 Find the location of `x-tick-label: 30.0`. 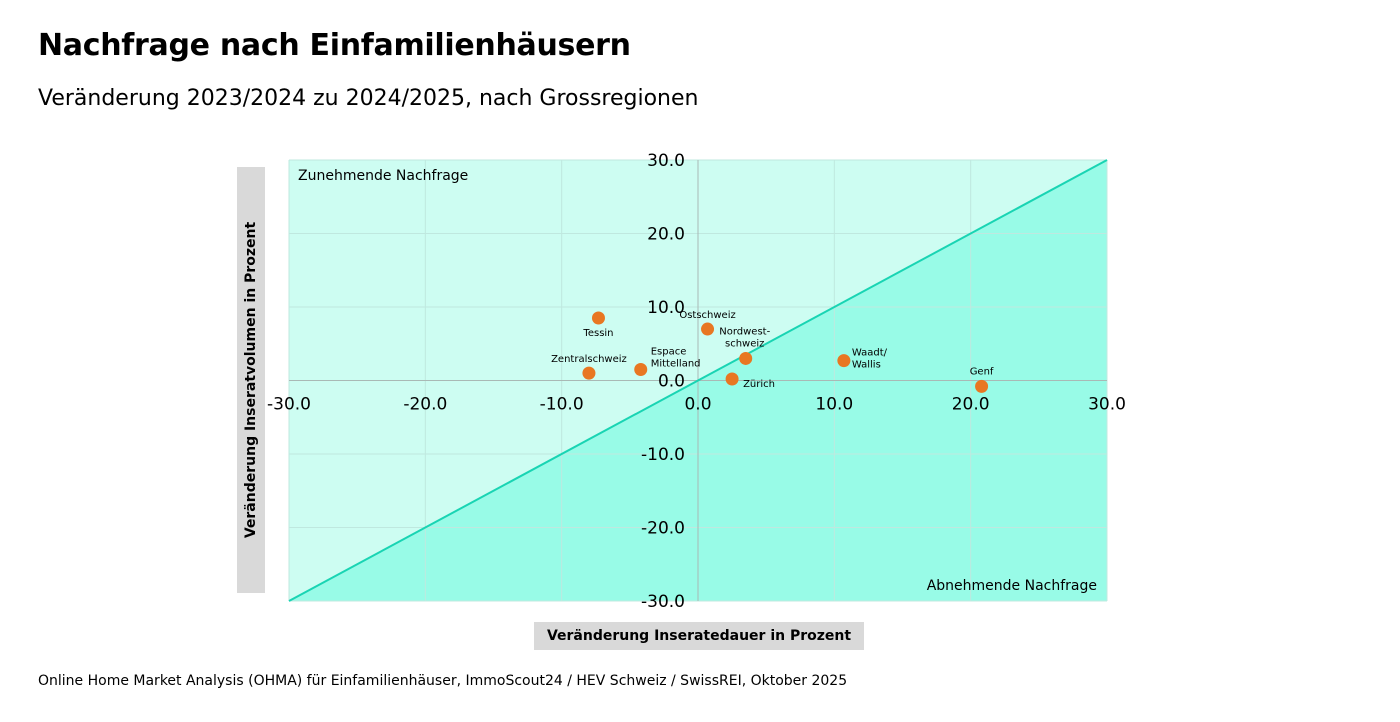

x-tick-label: 30.0 is located at coordinates (1107, 405).